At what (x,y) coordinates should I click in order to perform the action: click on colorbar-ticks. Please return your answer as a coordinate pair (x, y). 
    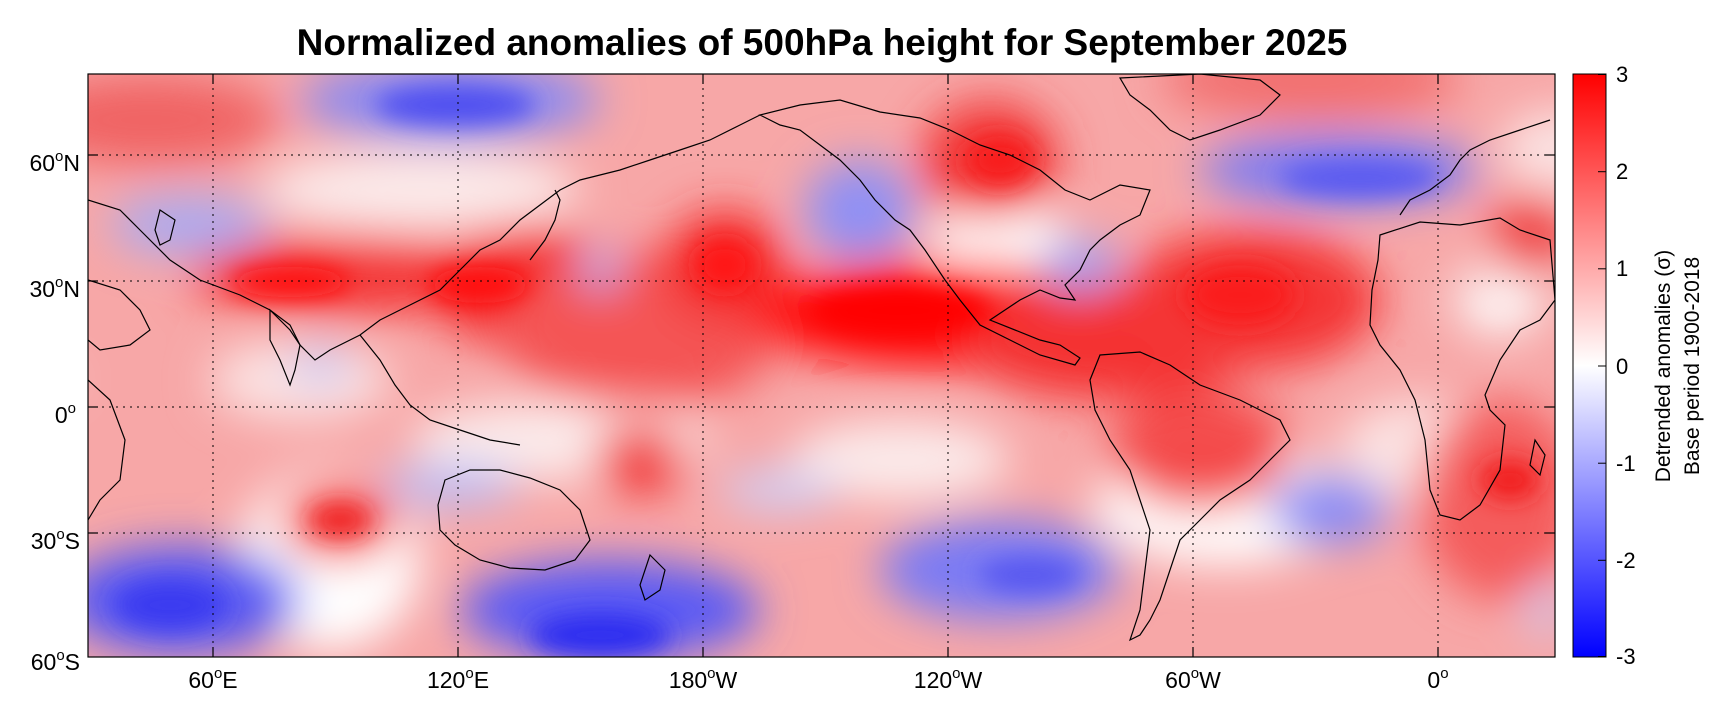
    Looking at the image, I should click on (1602, 365).